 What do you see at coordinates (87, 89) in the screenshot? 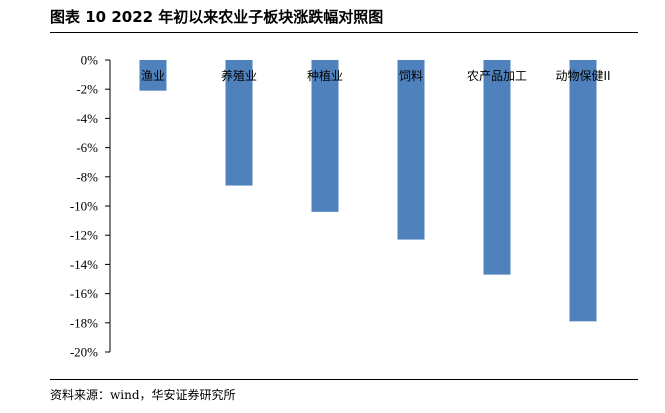
I see `y-tick-label: -2%` at bounding box center [87, 89].